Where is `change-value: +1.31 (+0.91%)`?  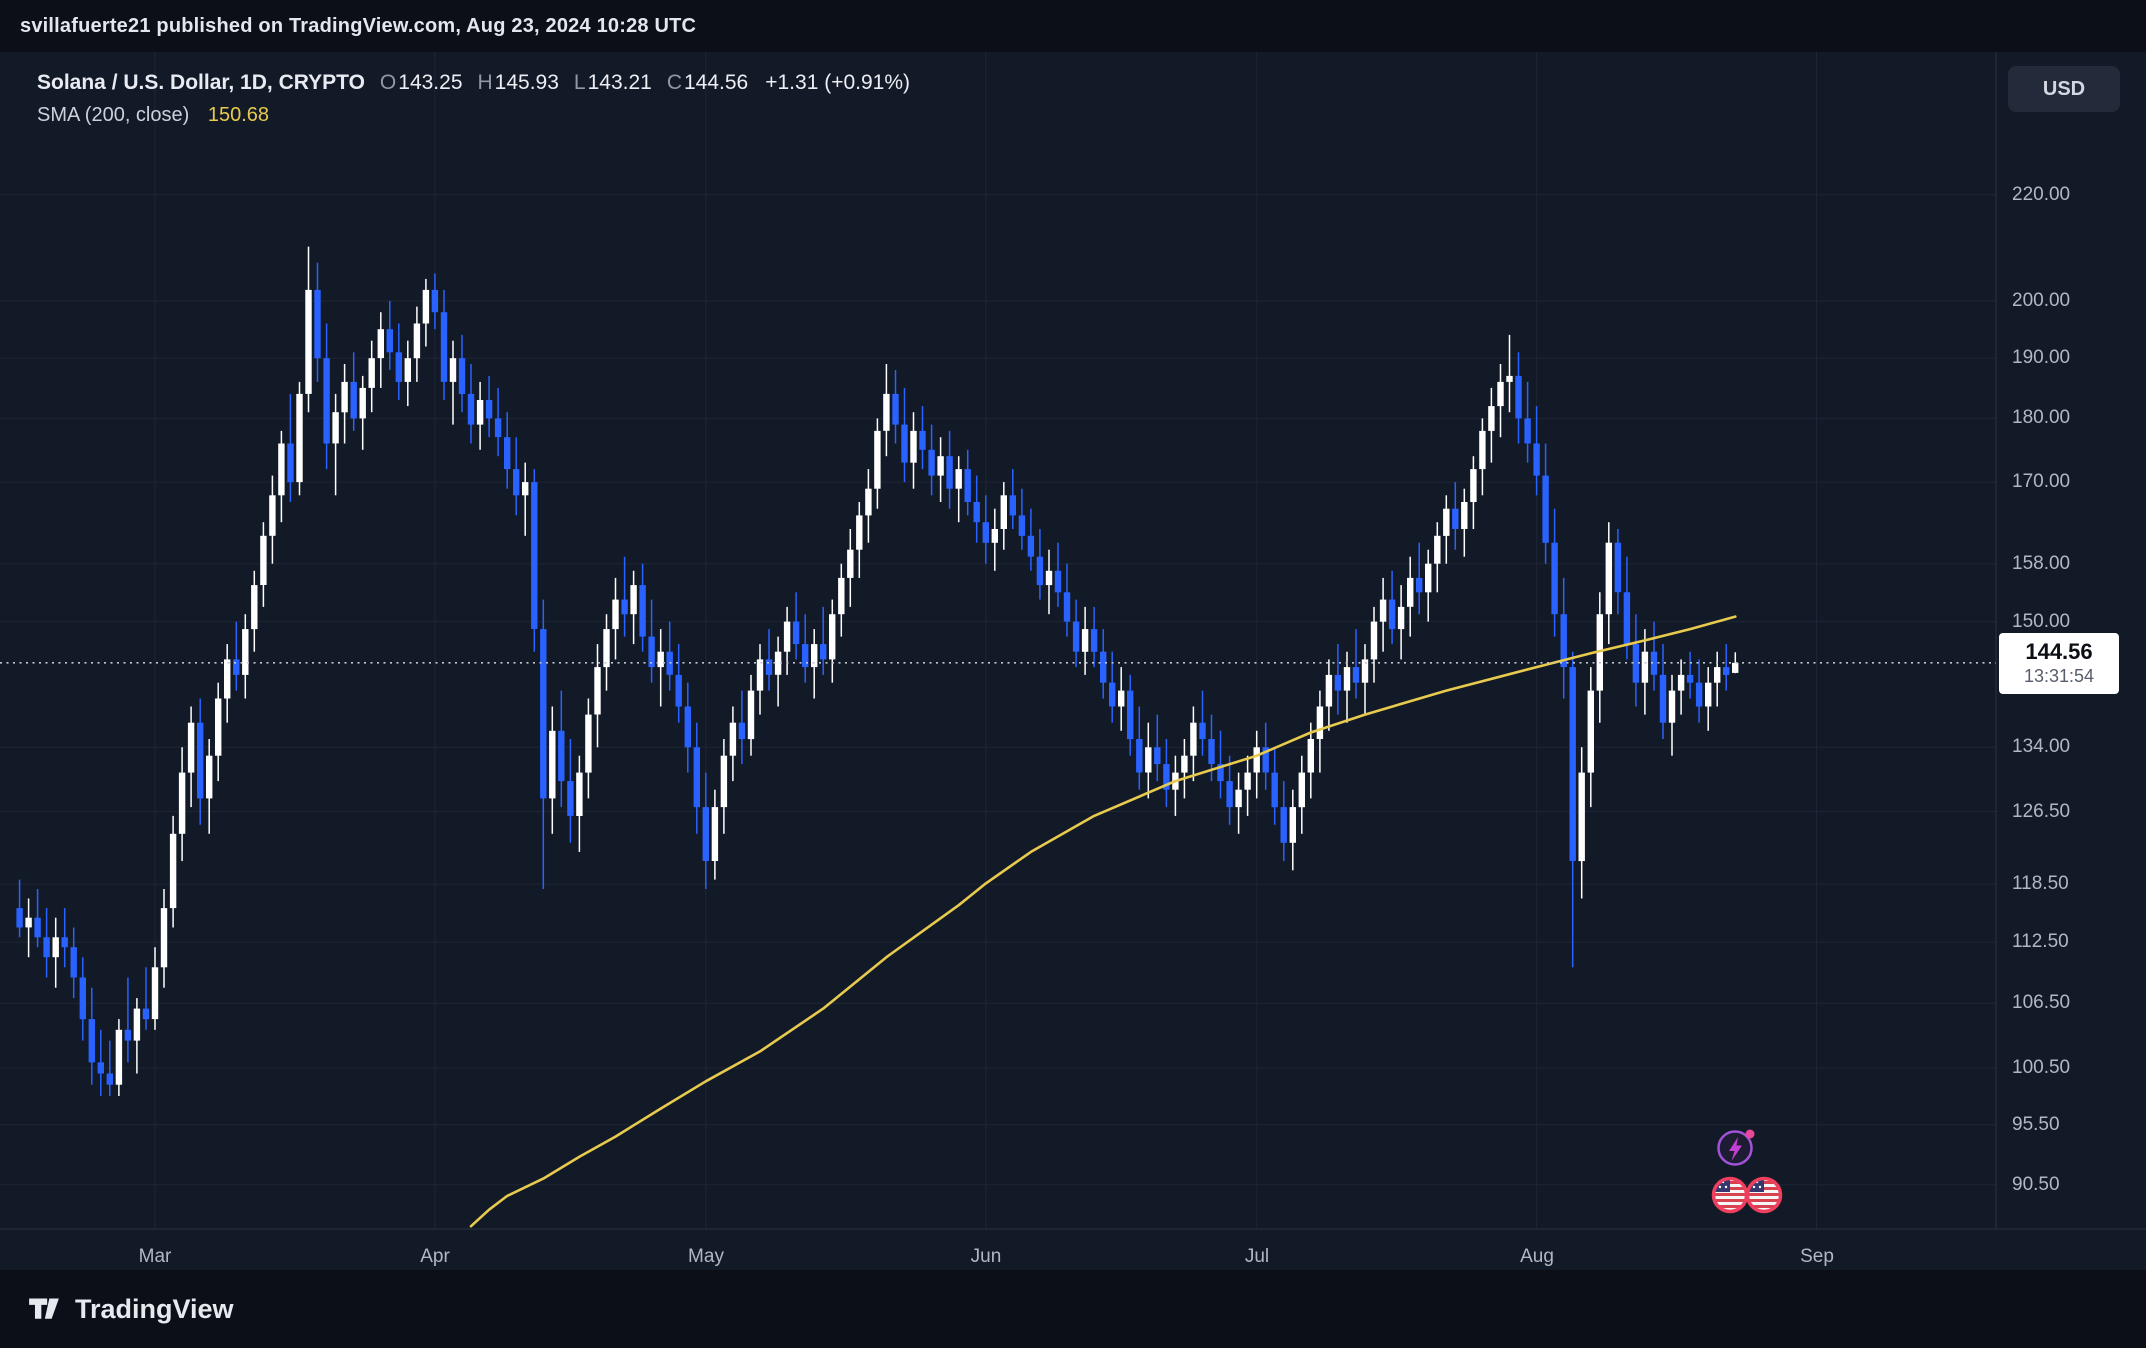 change-value: +1.31 (+0.91%) is located at coordinates (837, 82).